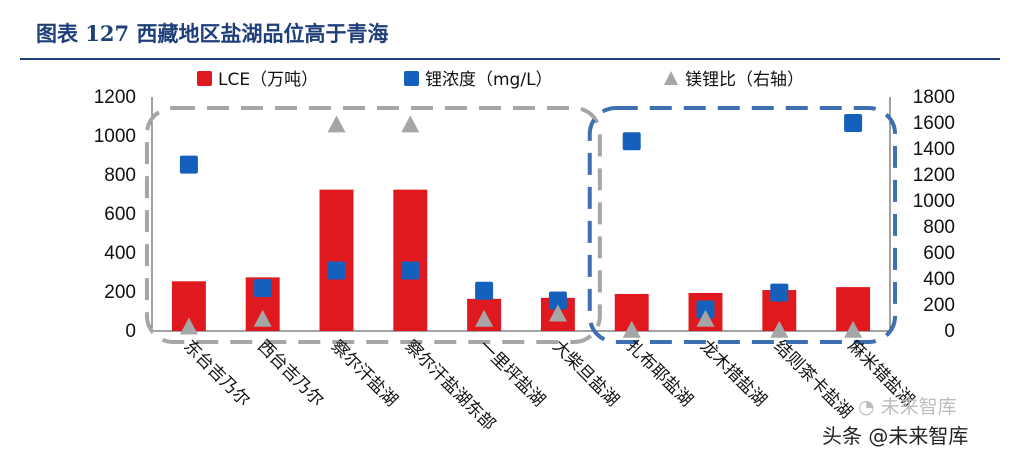 Image resolution: width=1022 pixels, height=455 pixels. Describe the element at coordinates (130, 331) in the screenshot. I see `y-tick-left-label: 0` at that location.